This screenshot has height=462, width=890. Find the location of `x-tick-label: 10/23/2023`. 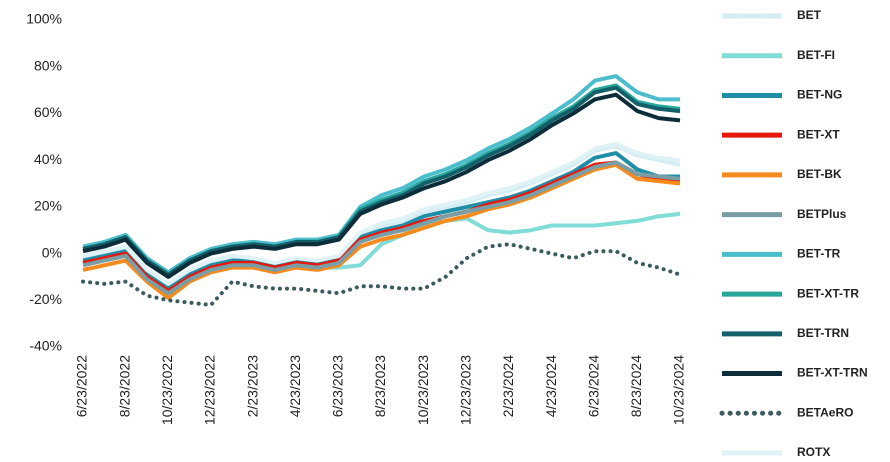

x-tick-label: 10/23/2023 is located at coordinates (423, 390).